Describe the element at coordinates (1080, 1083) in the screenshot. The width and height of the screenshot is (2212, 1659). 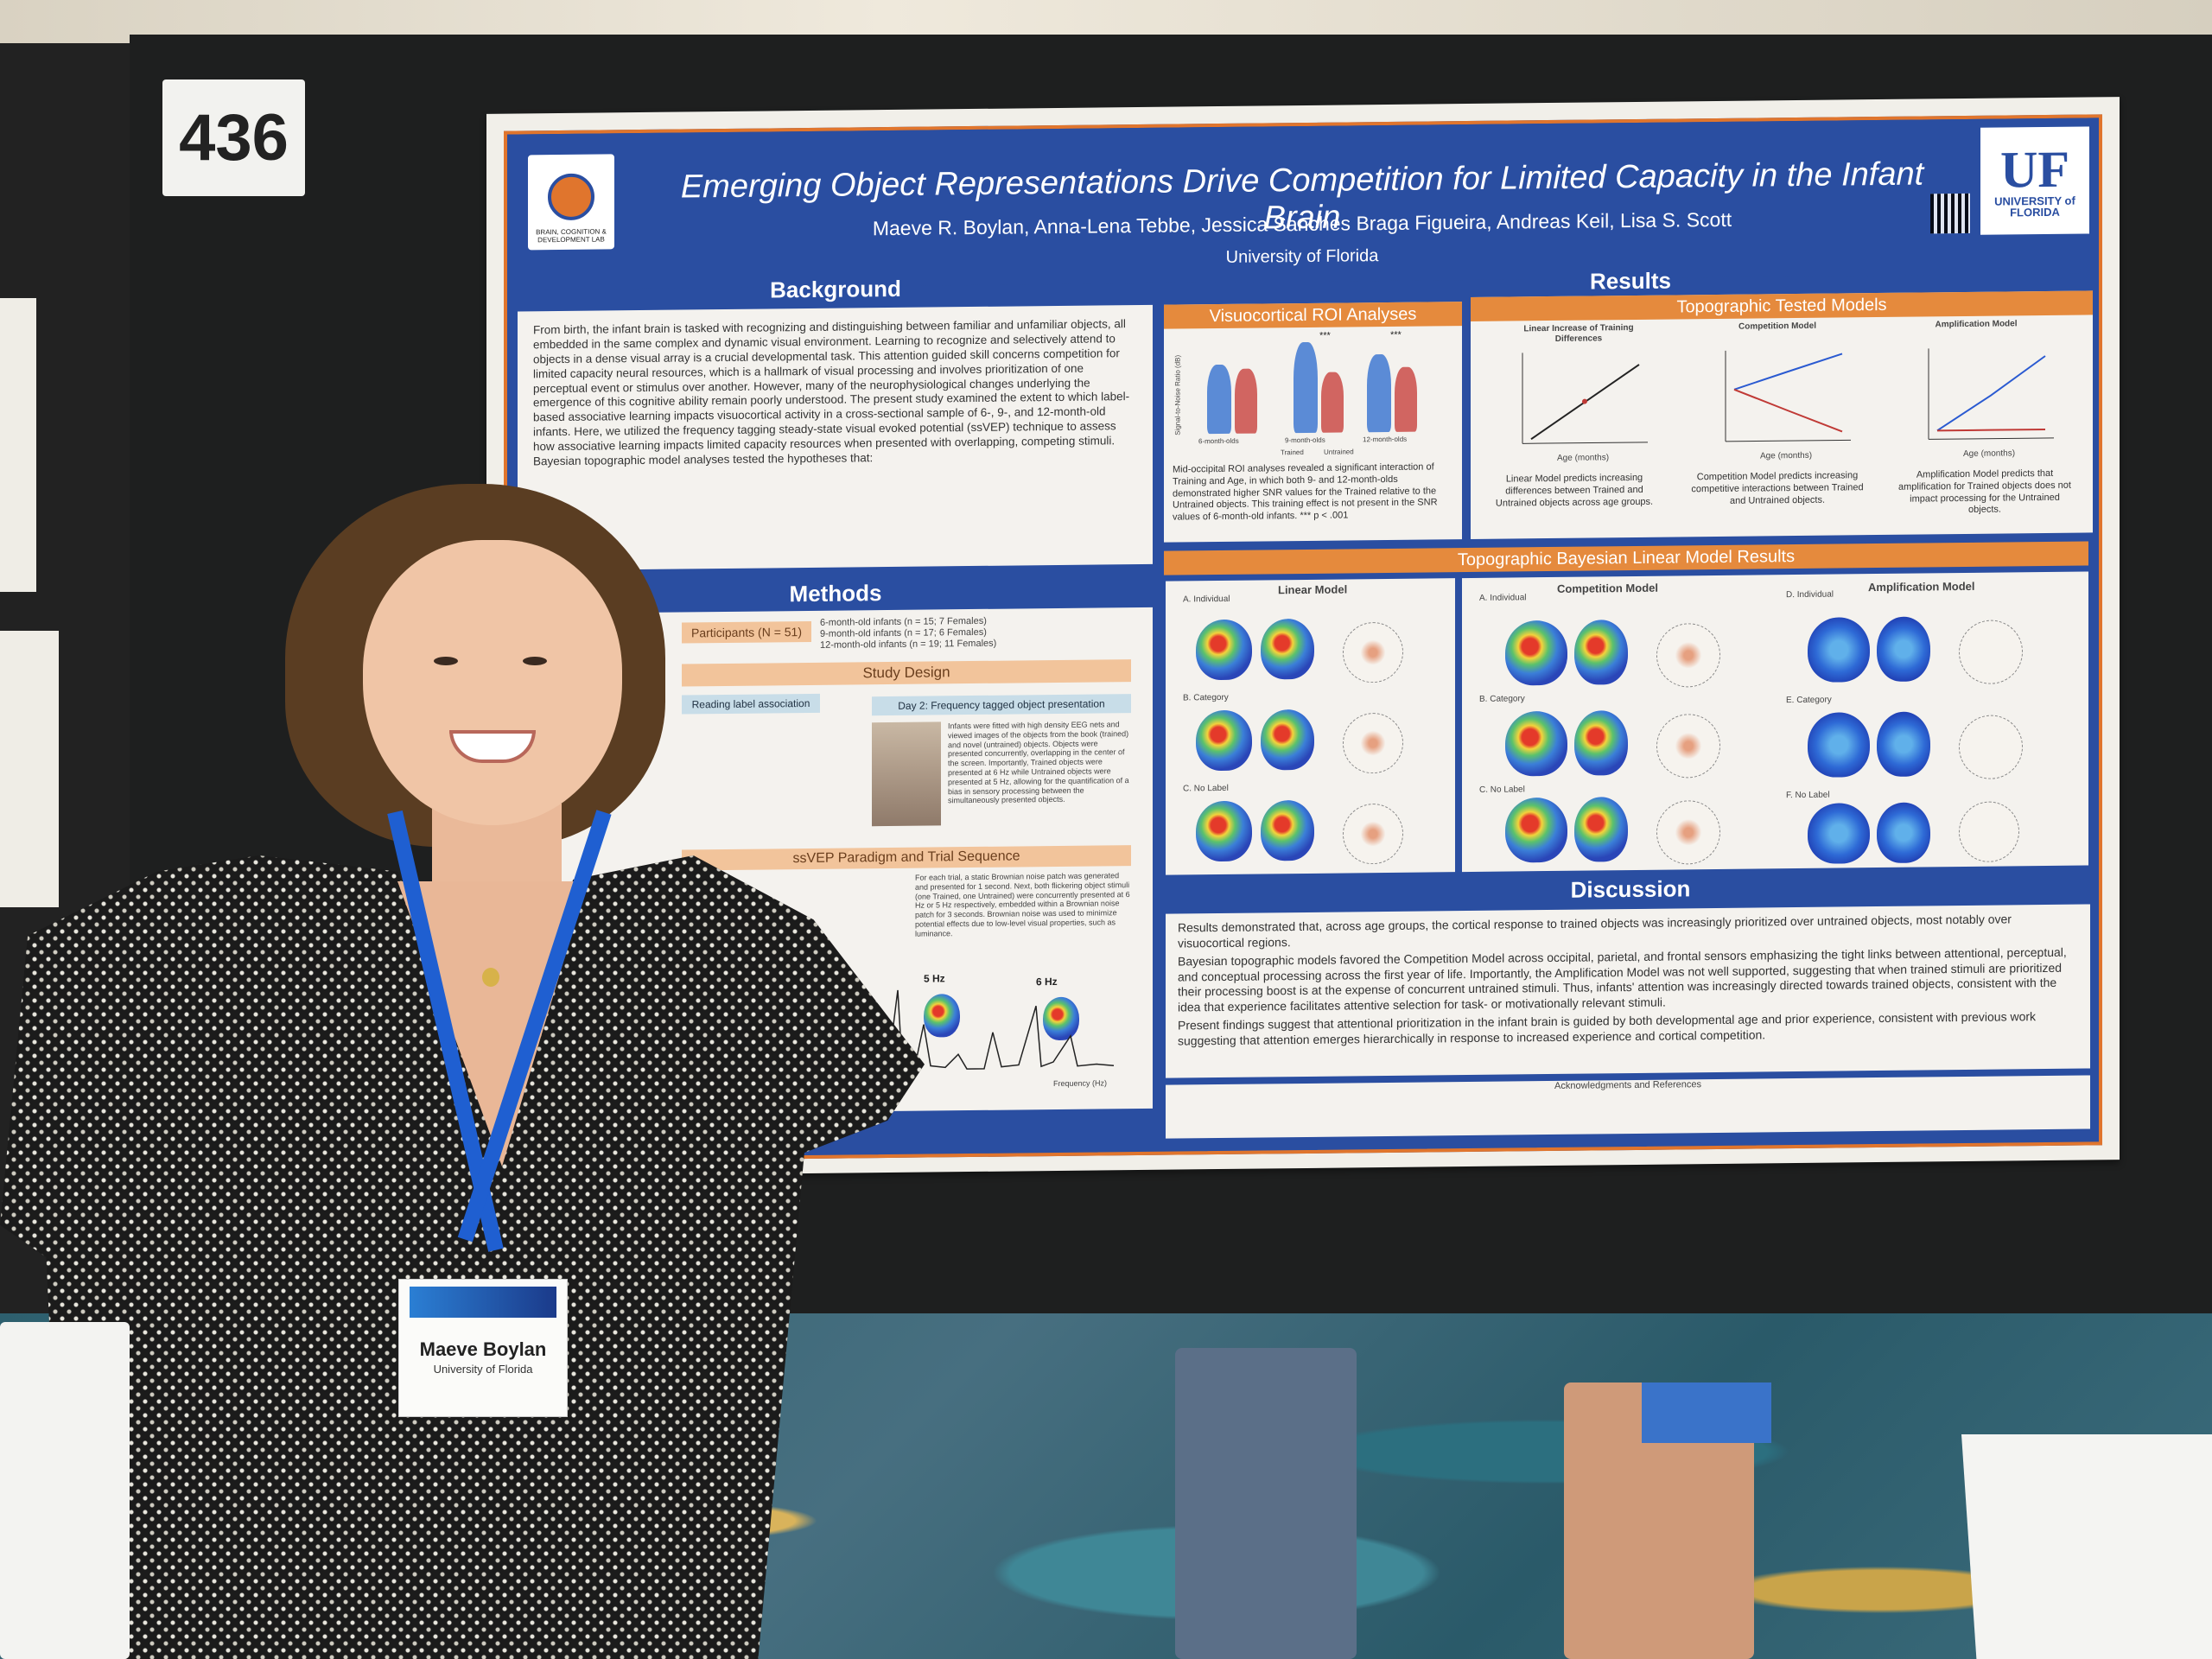
I see `frequency-axis-label: Frequency (Hz)` at that location.